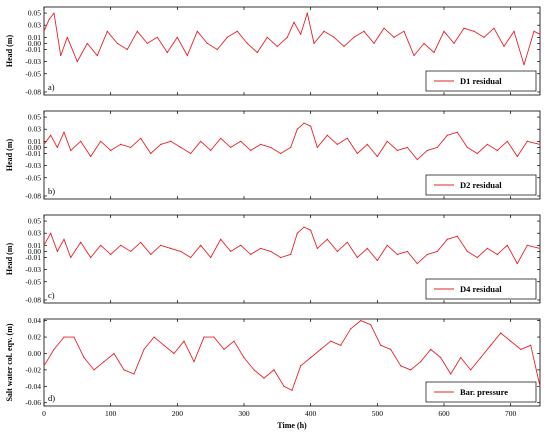 Image resolution: width=550 pixels, height=443 pixels. I want to click on ytick-label: -0.05, so click(33, 177).